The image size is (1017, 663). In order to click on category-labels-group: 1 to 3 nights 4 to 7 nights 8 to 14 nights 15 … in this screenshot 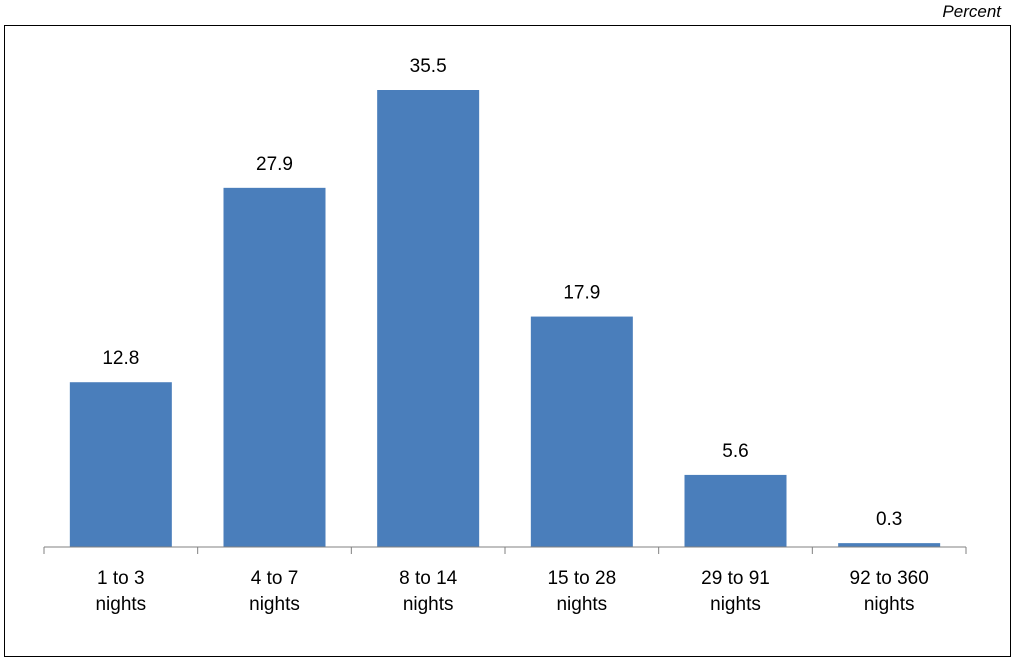, I will do `click(511, 591)`.